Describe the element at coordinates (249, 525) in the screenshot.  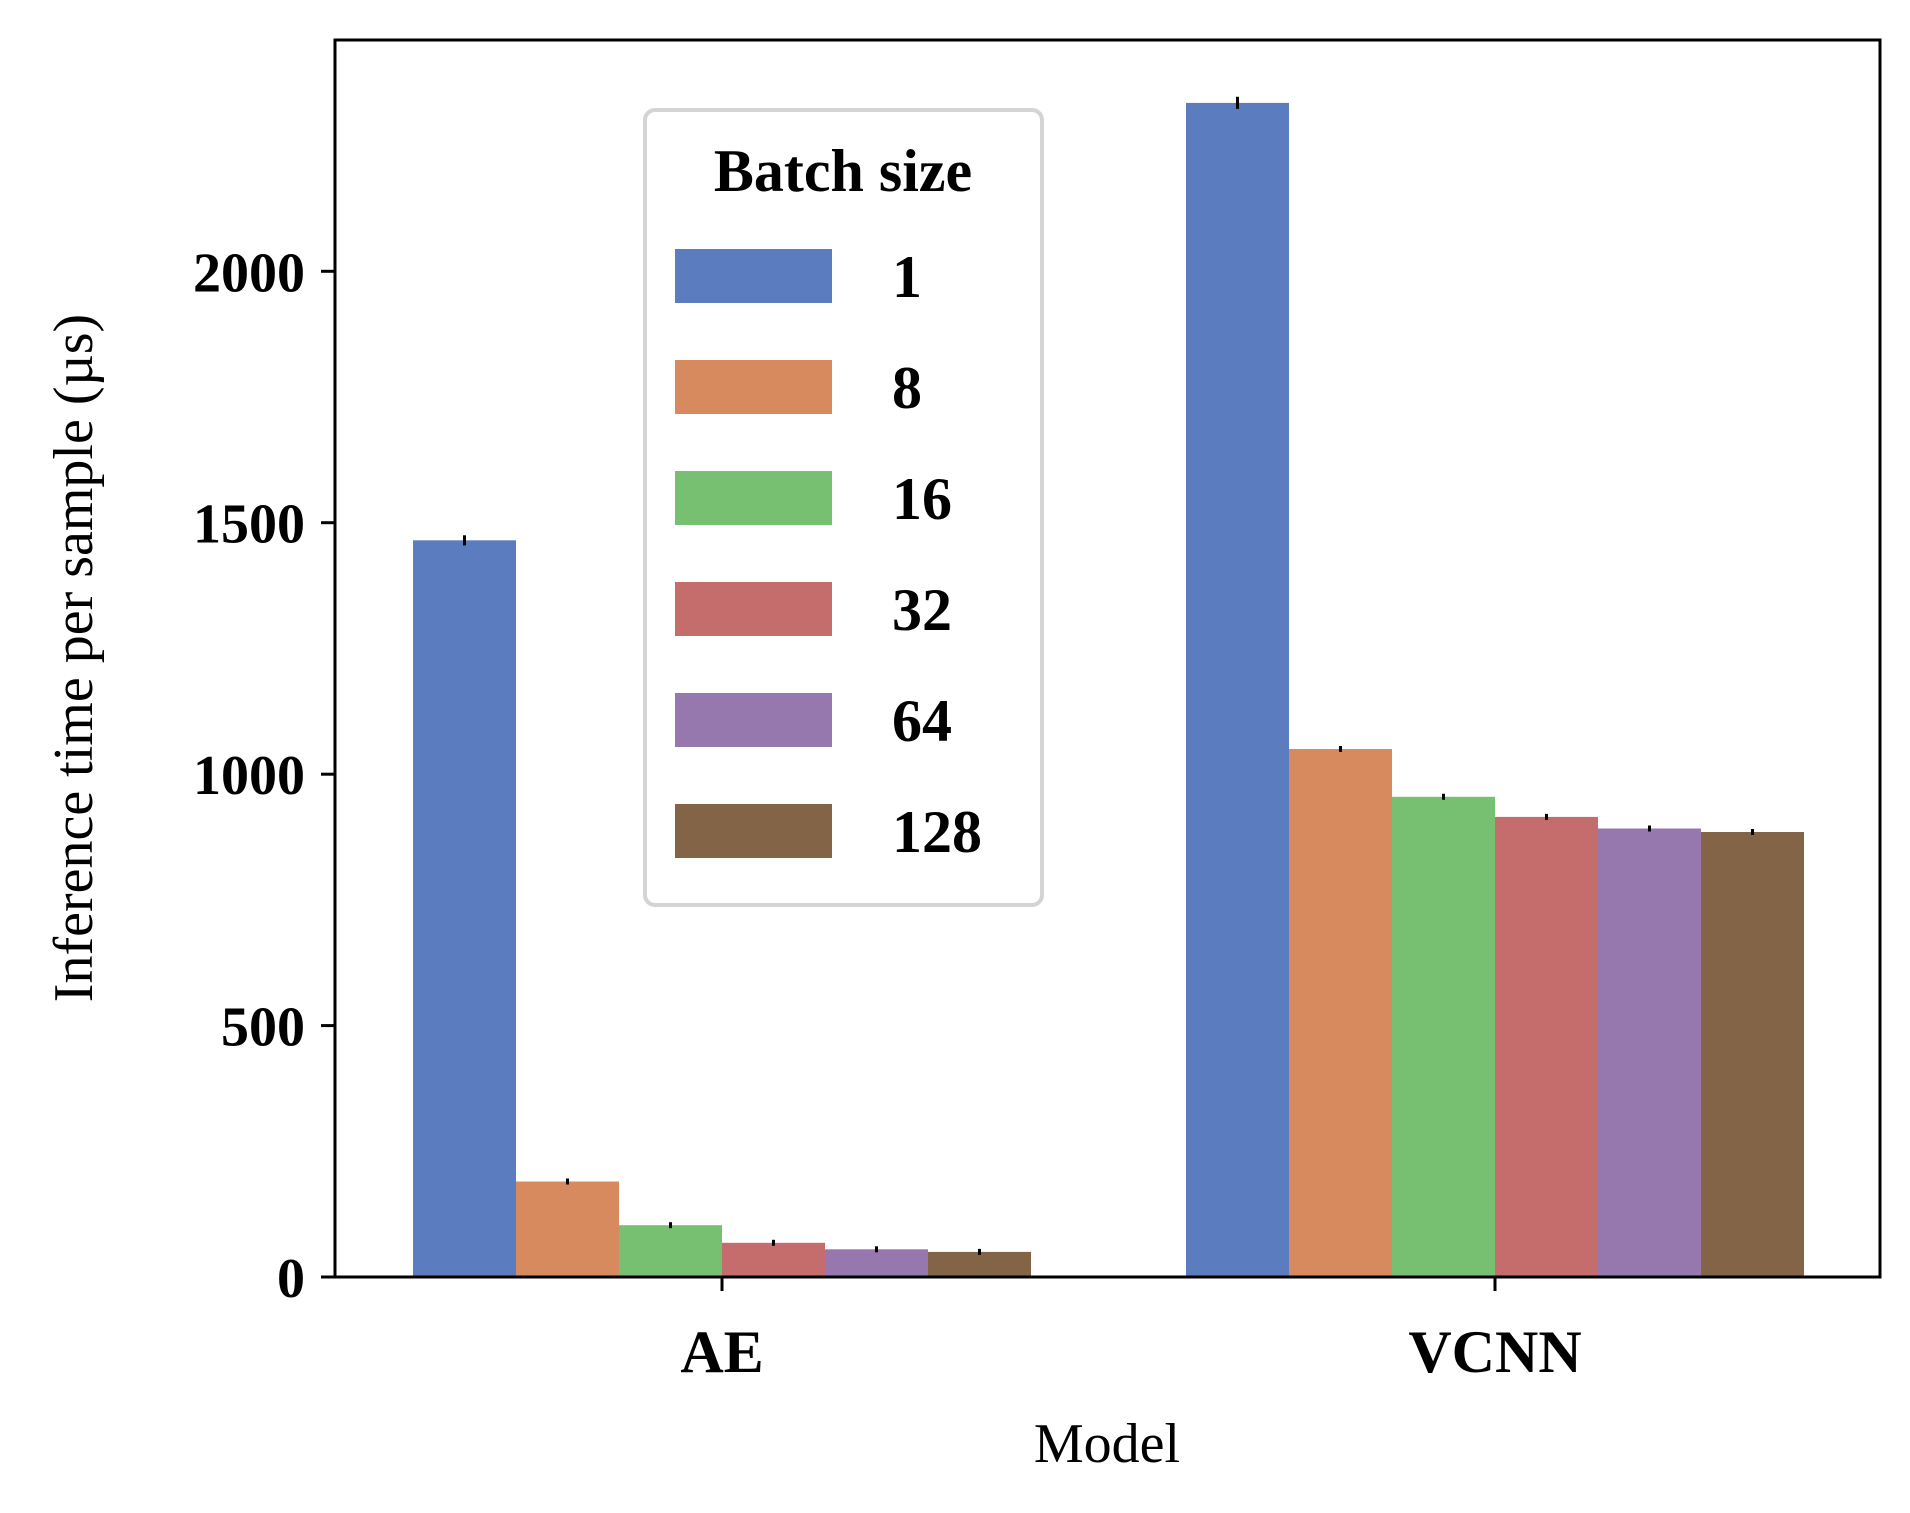
I see `y-tick-label: 1500` at that location.